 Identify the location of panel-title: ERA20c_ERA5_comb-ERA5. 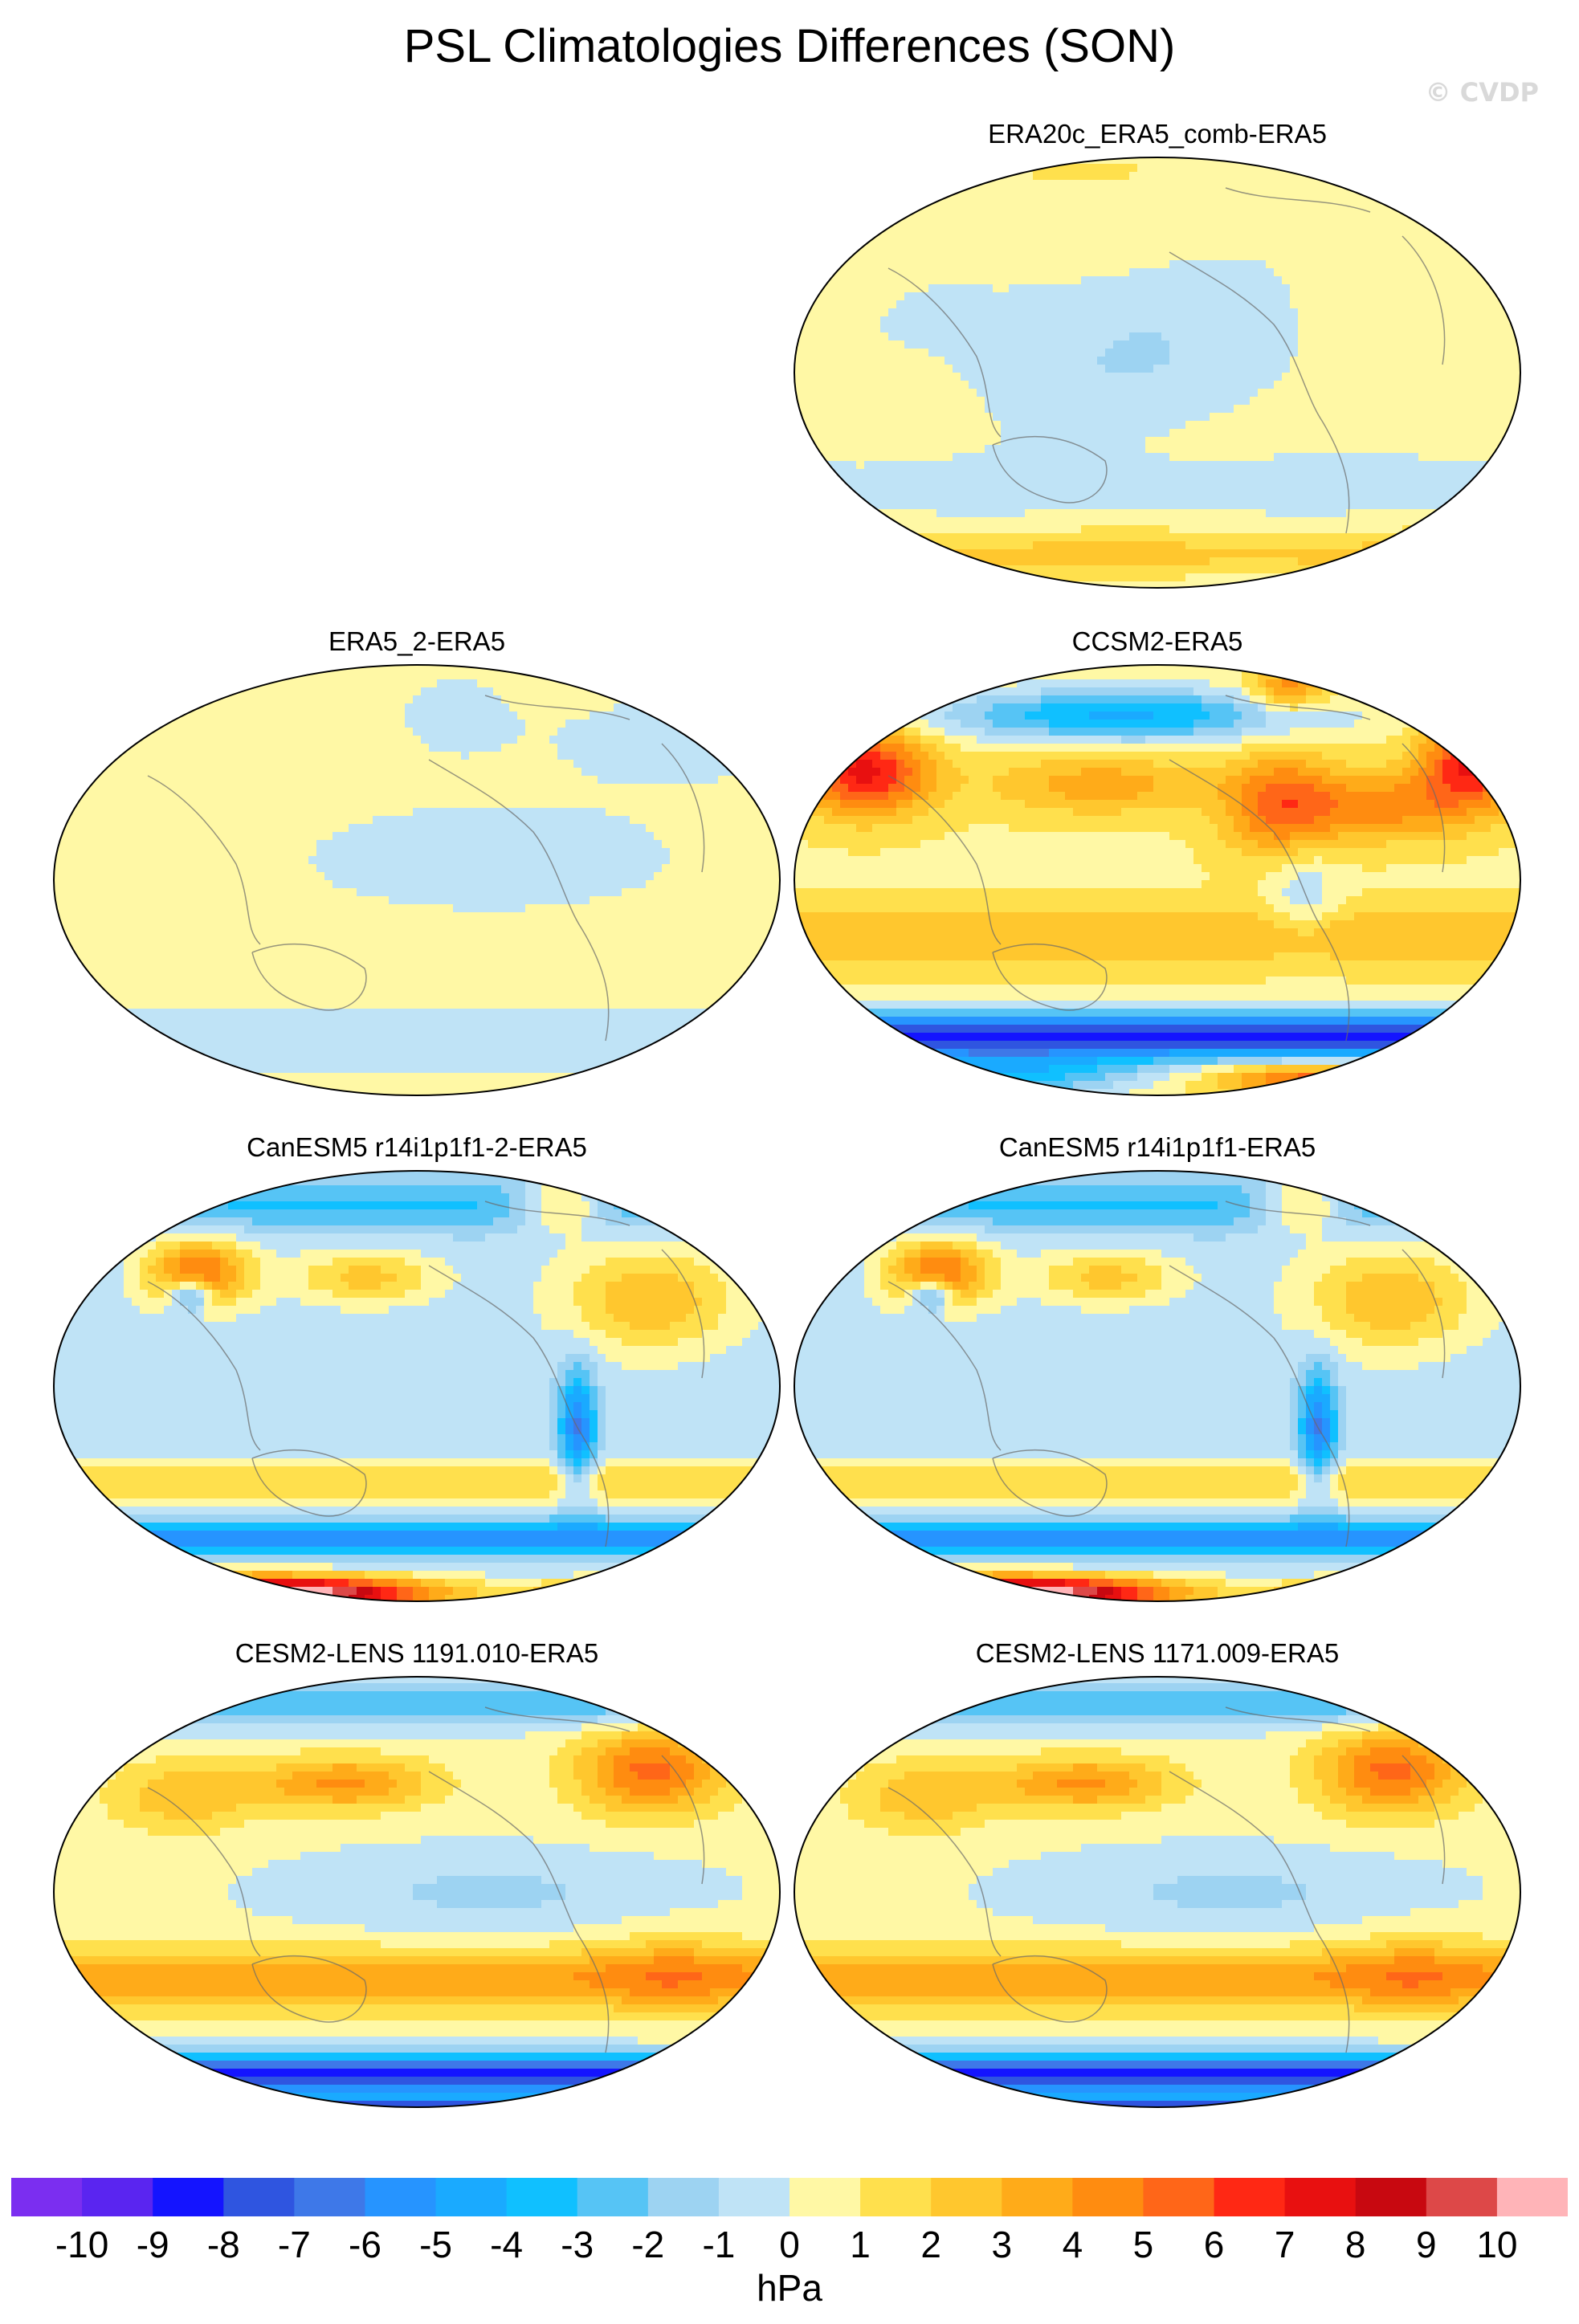
(1157, 134).